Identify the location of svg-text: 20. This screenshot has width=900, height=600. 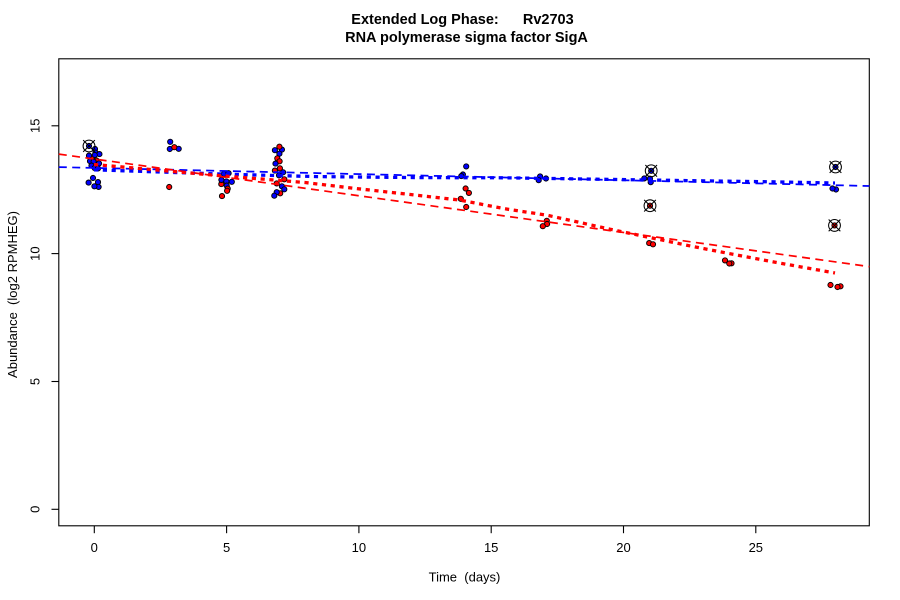
(623, 547).